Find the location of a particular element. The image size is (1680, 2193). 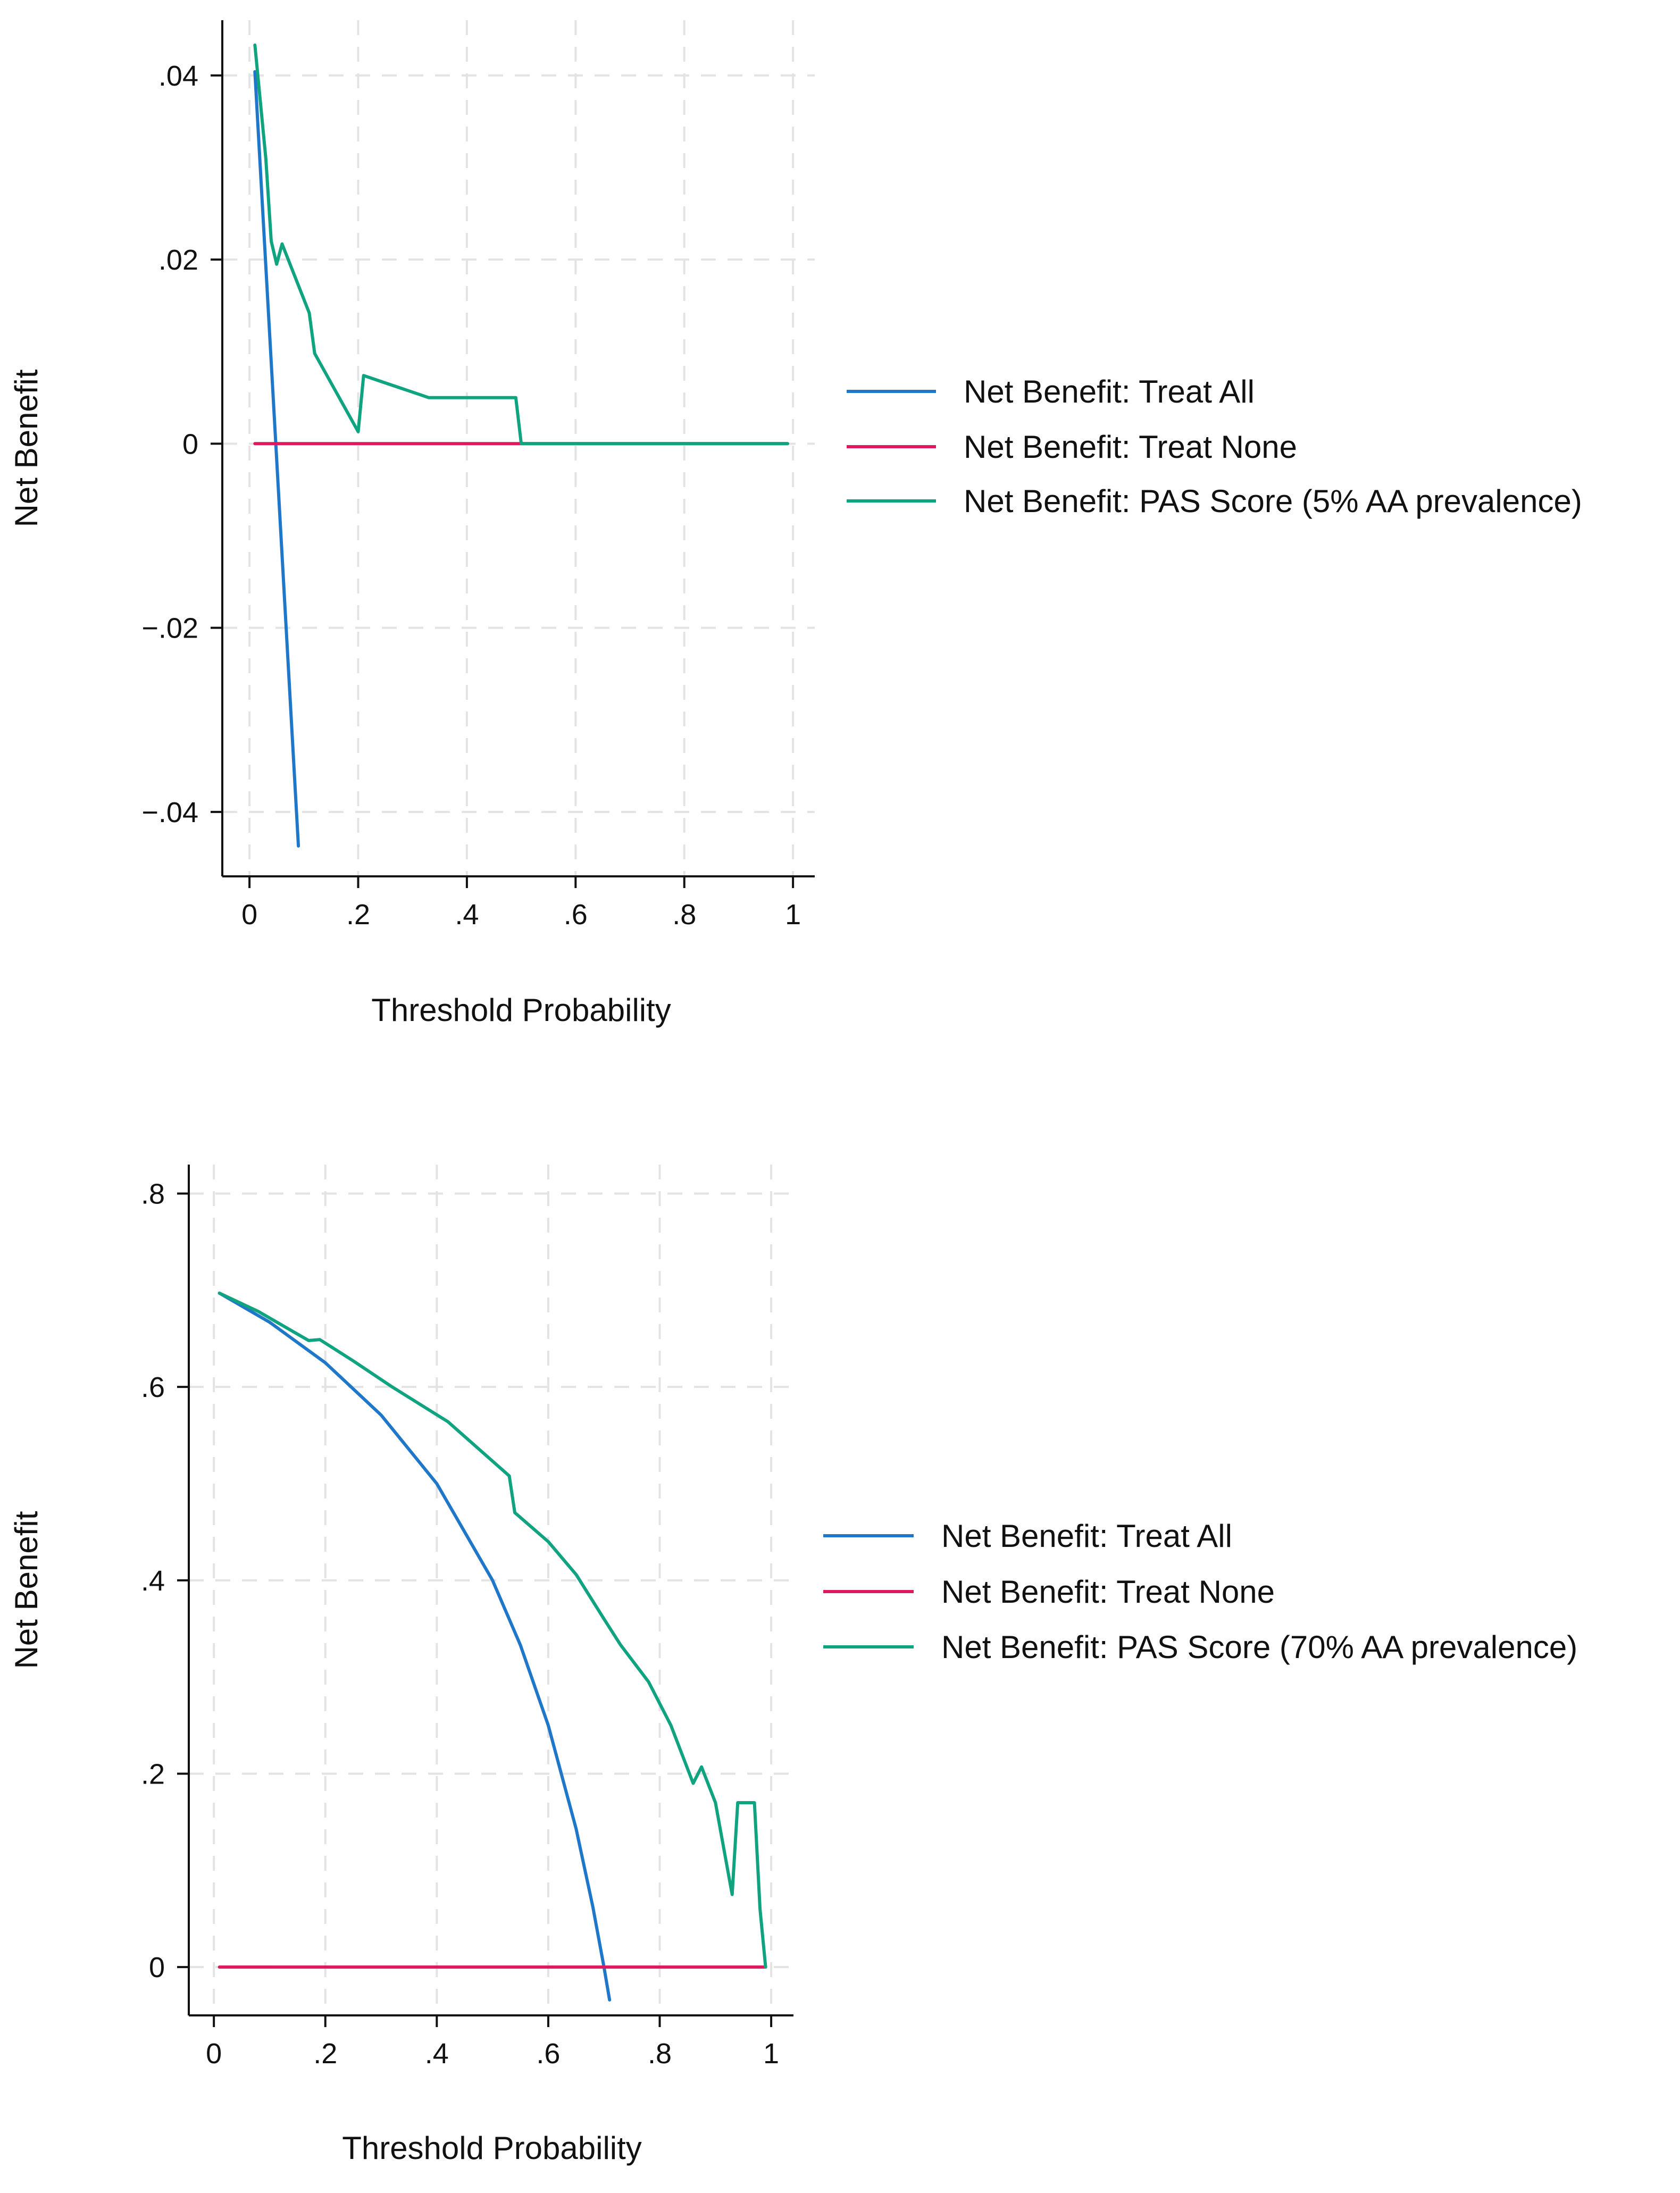

y-tick-label: −.02 is located at coordinates (169, 628).